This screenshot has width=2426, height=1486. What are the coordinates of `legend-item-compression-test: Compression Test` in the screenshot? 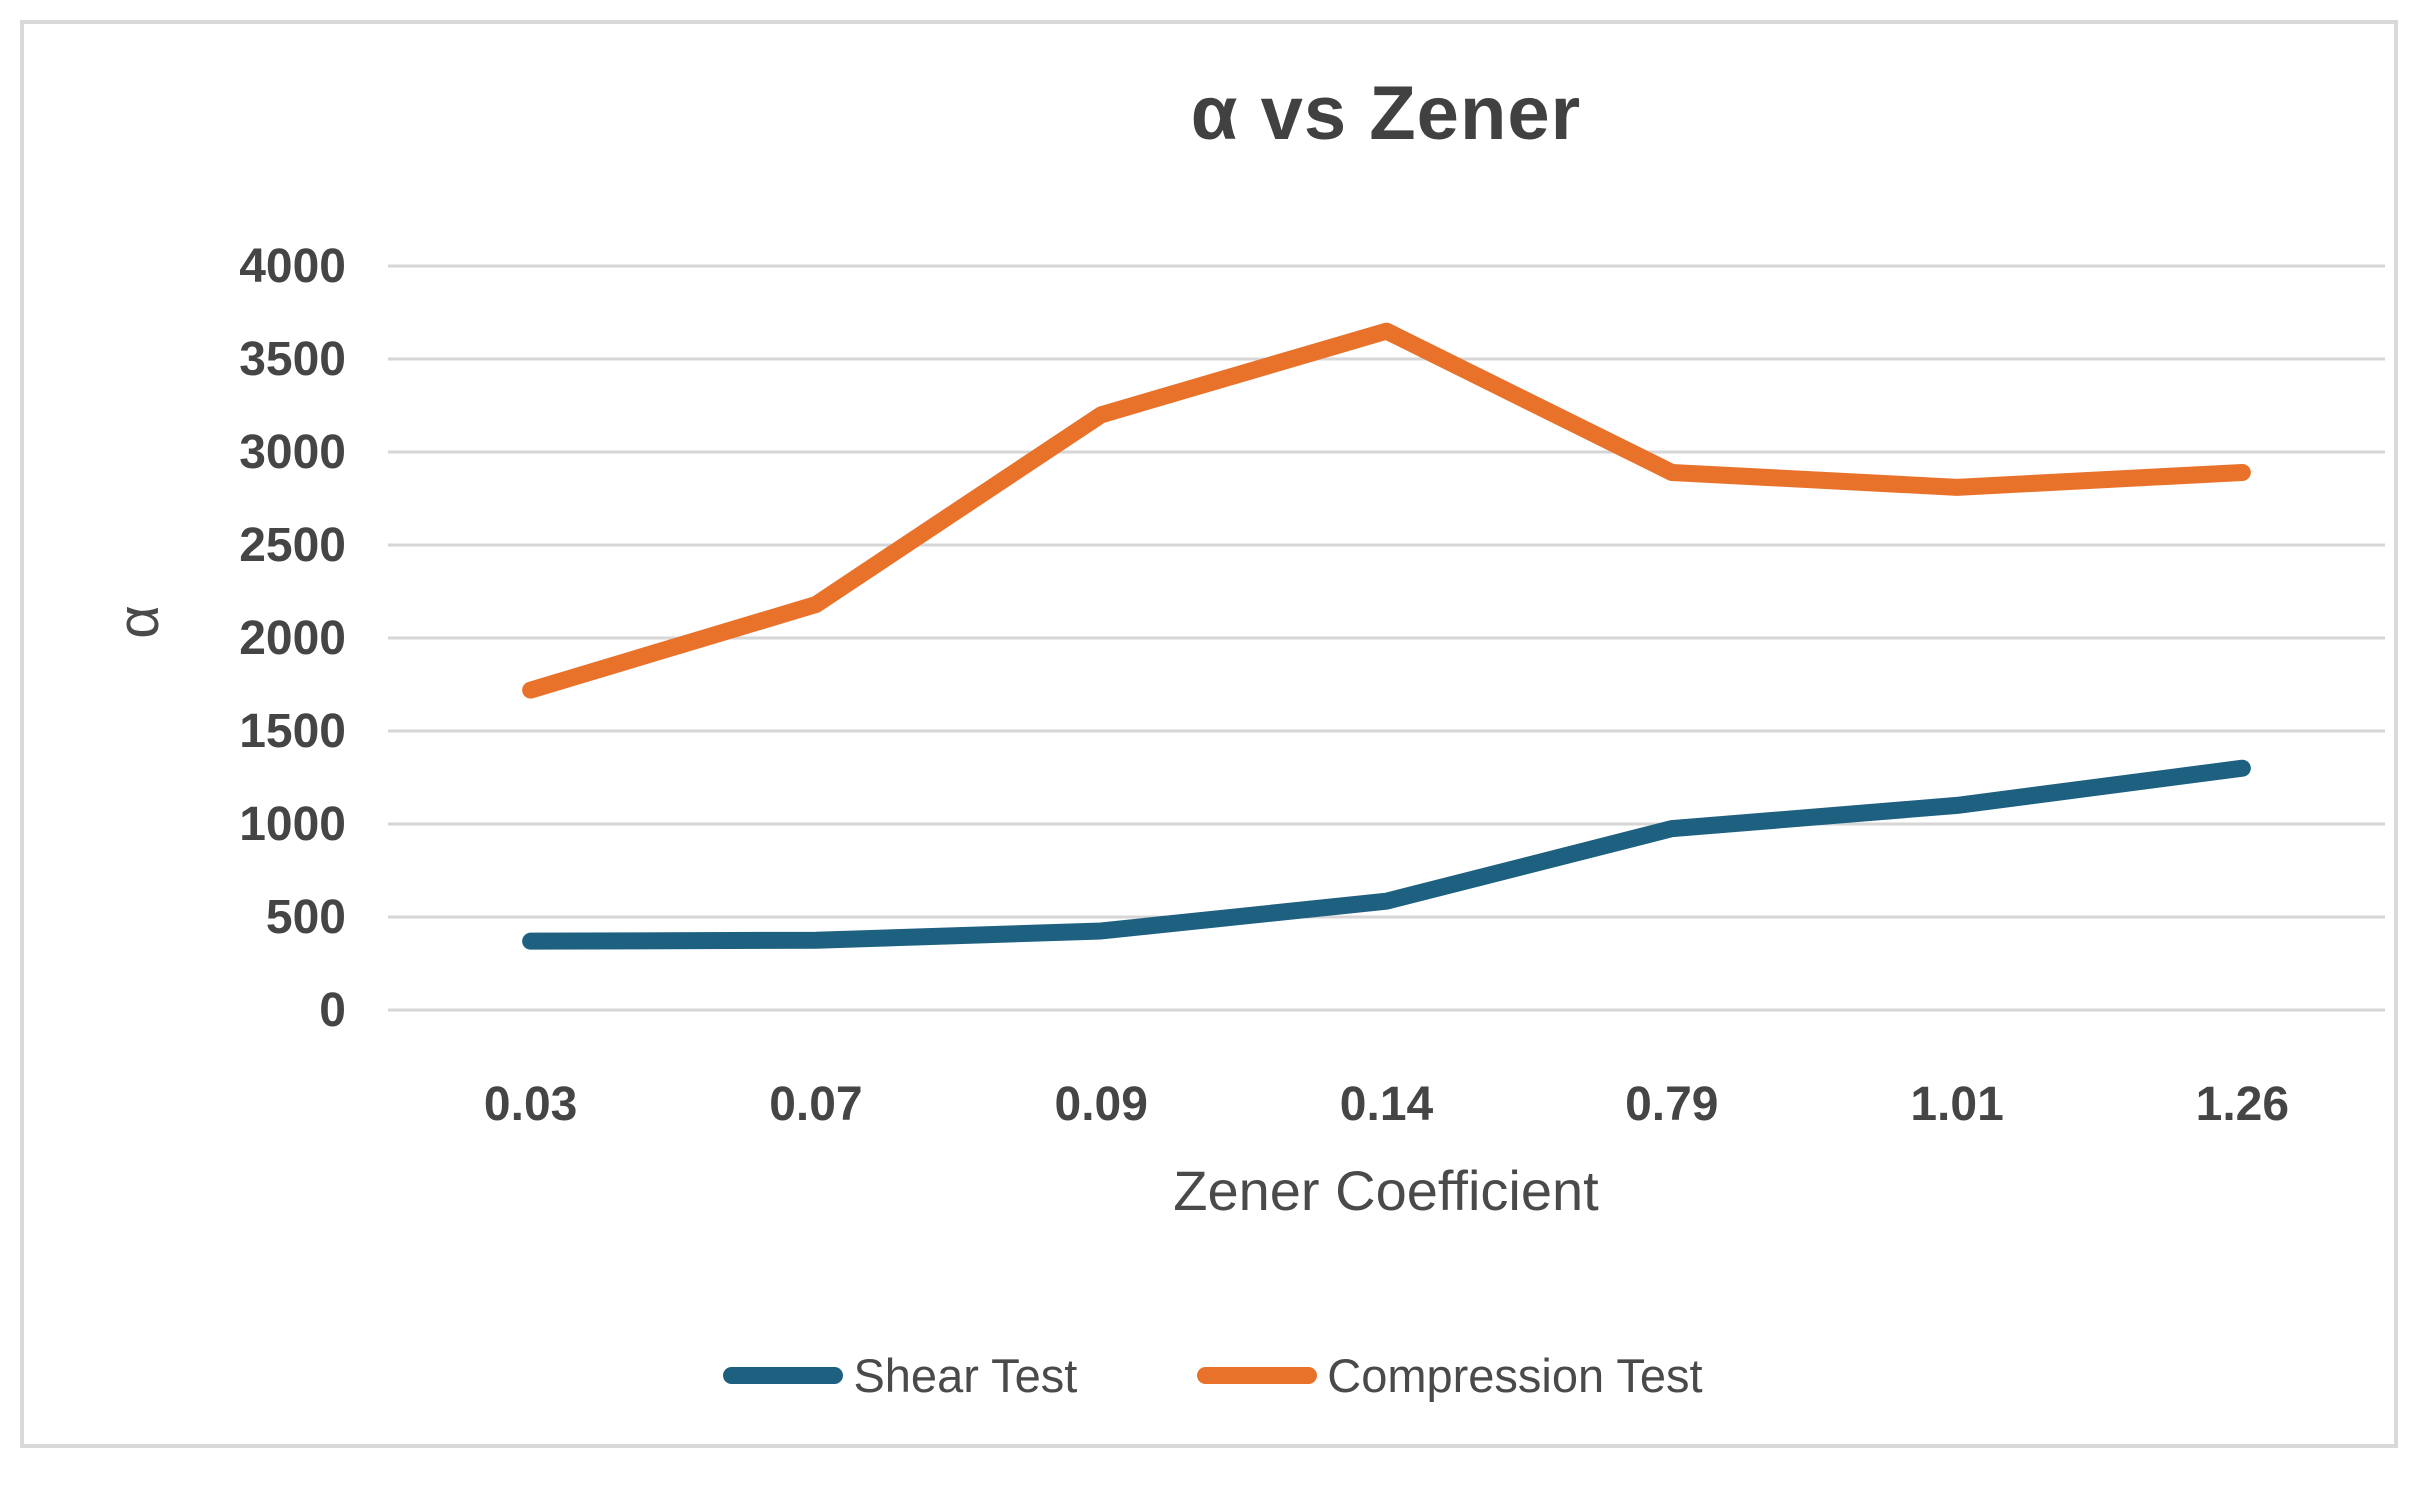 It's located at (1450, 1375).